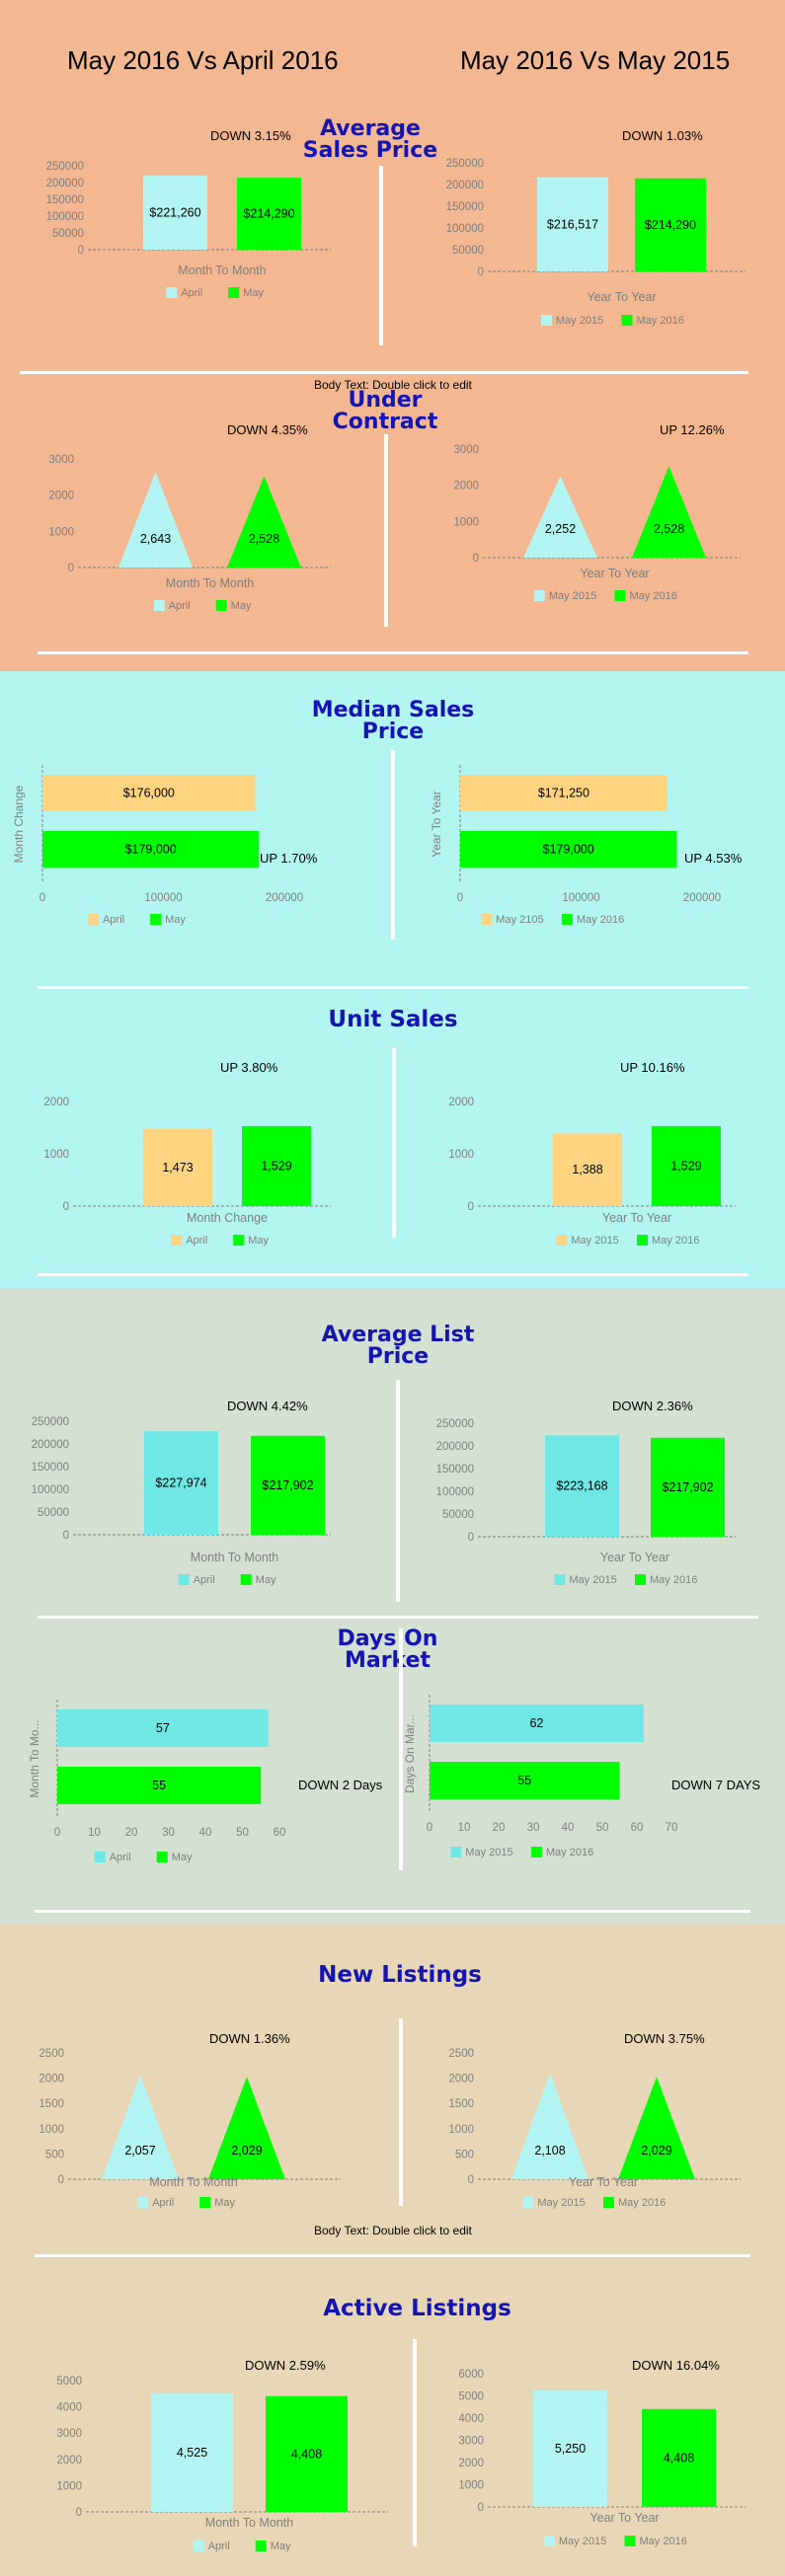 The image size is (785, 2576). Describe the element at coordinates (600, 920) in the screenshot. I see `legend-label: May 2016` at that location.